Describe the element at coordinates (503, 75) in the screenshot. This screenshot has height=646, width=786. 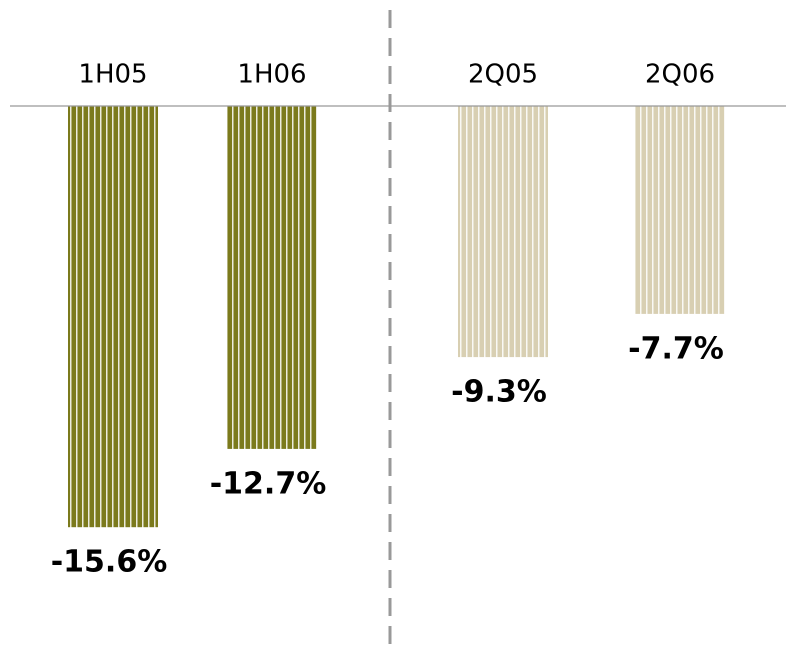
I see `x-tick-label: 2Q05` at that location.